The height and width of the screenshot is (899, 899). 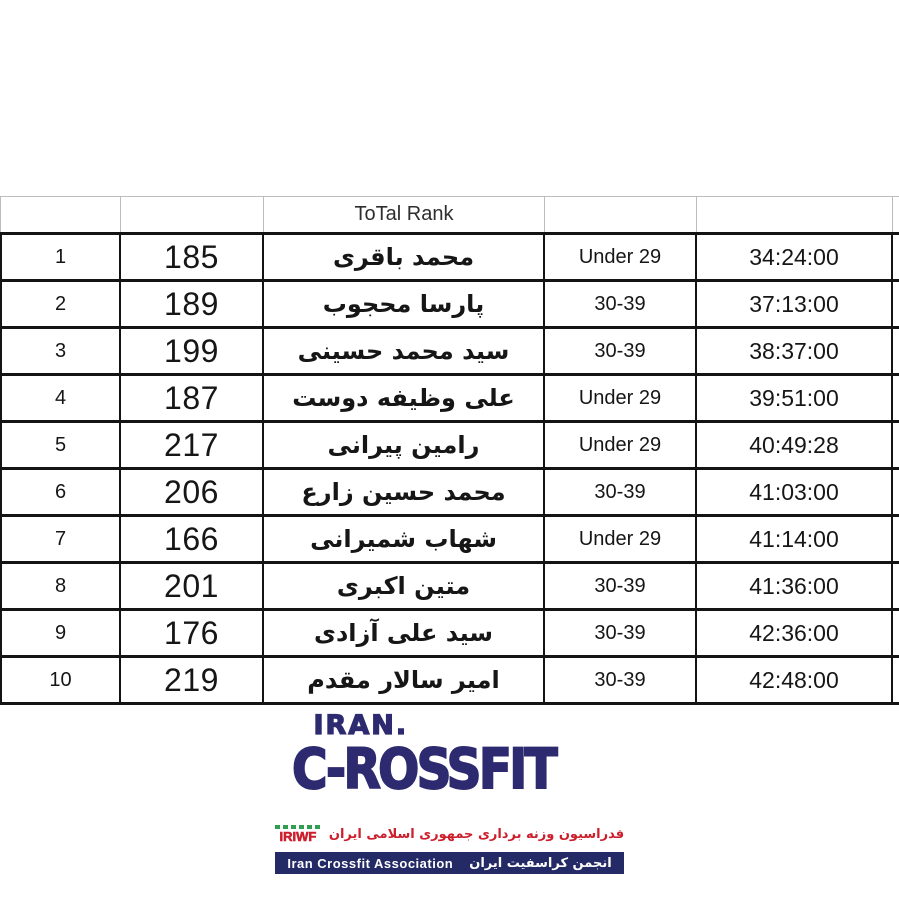 I want to click on time-cell: 38:37:00, so click(x=795, y=351).